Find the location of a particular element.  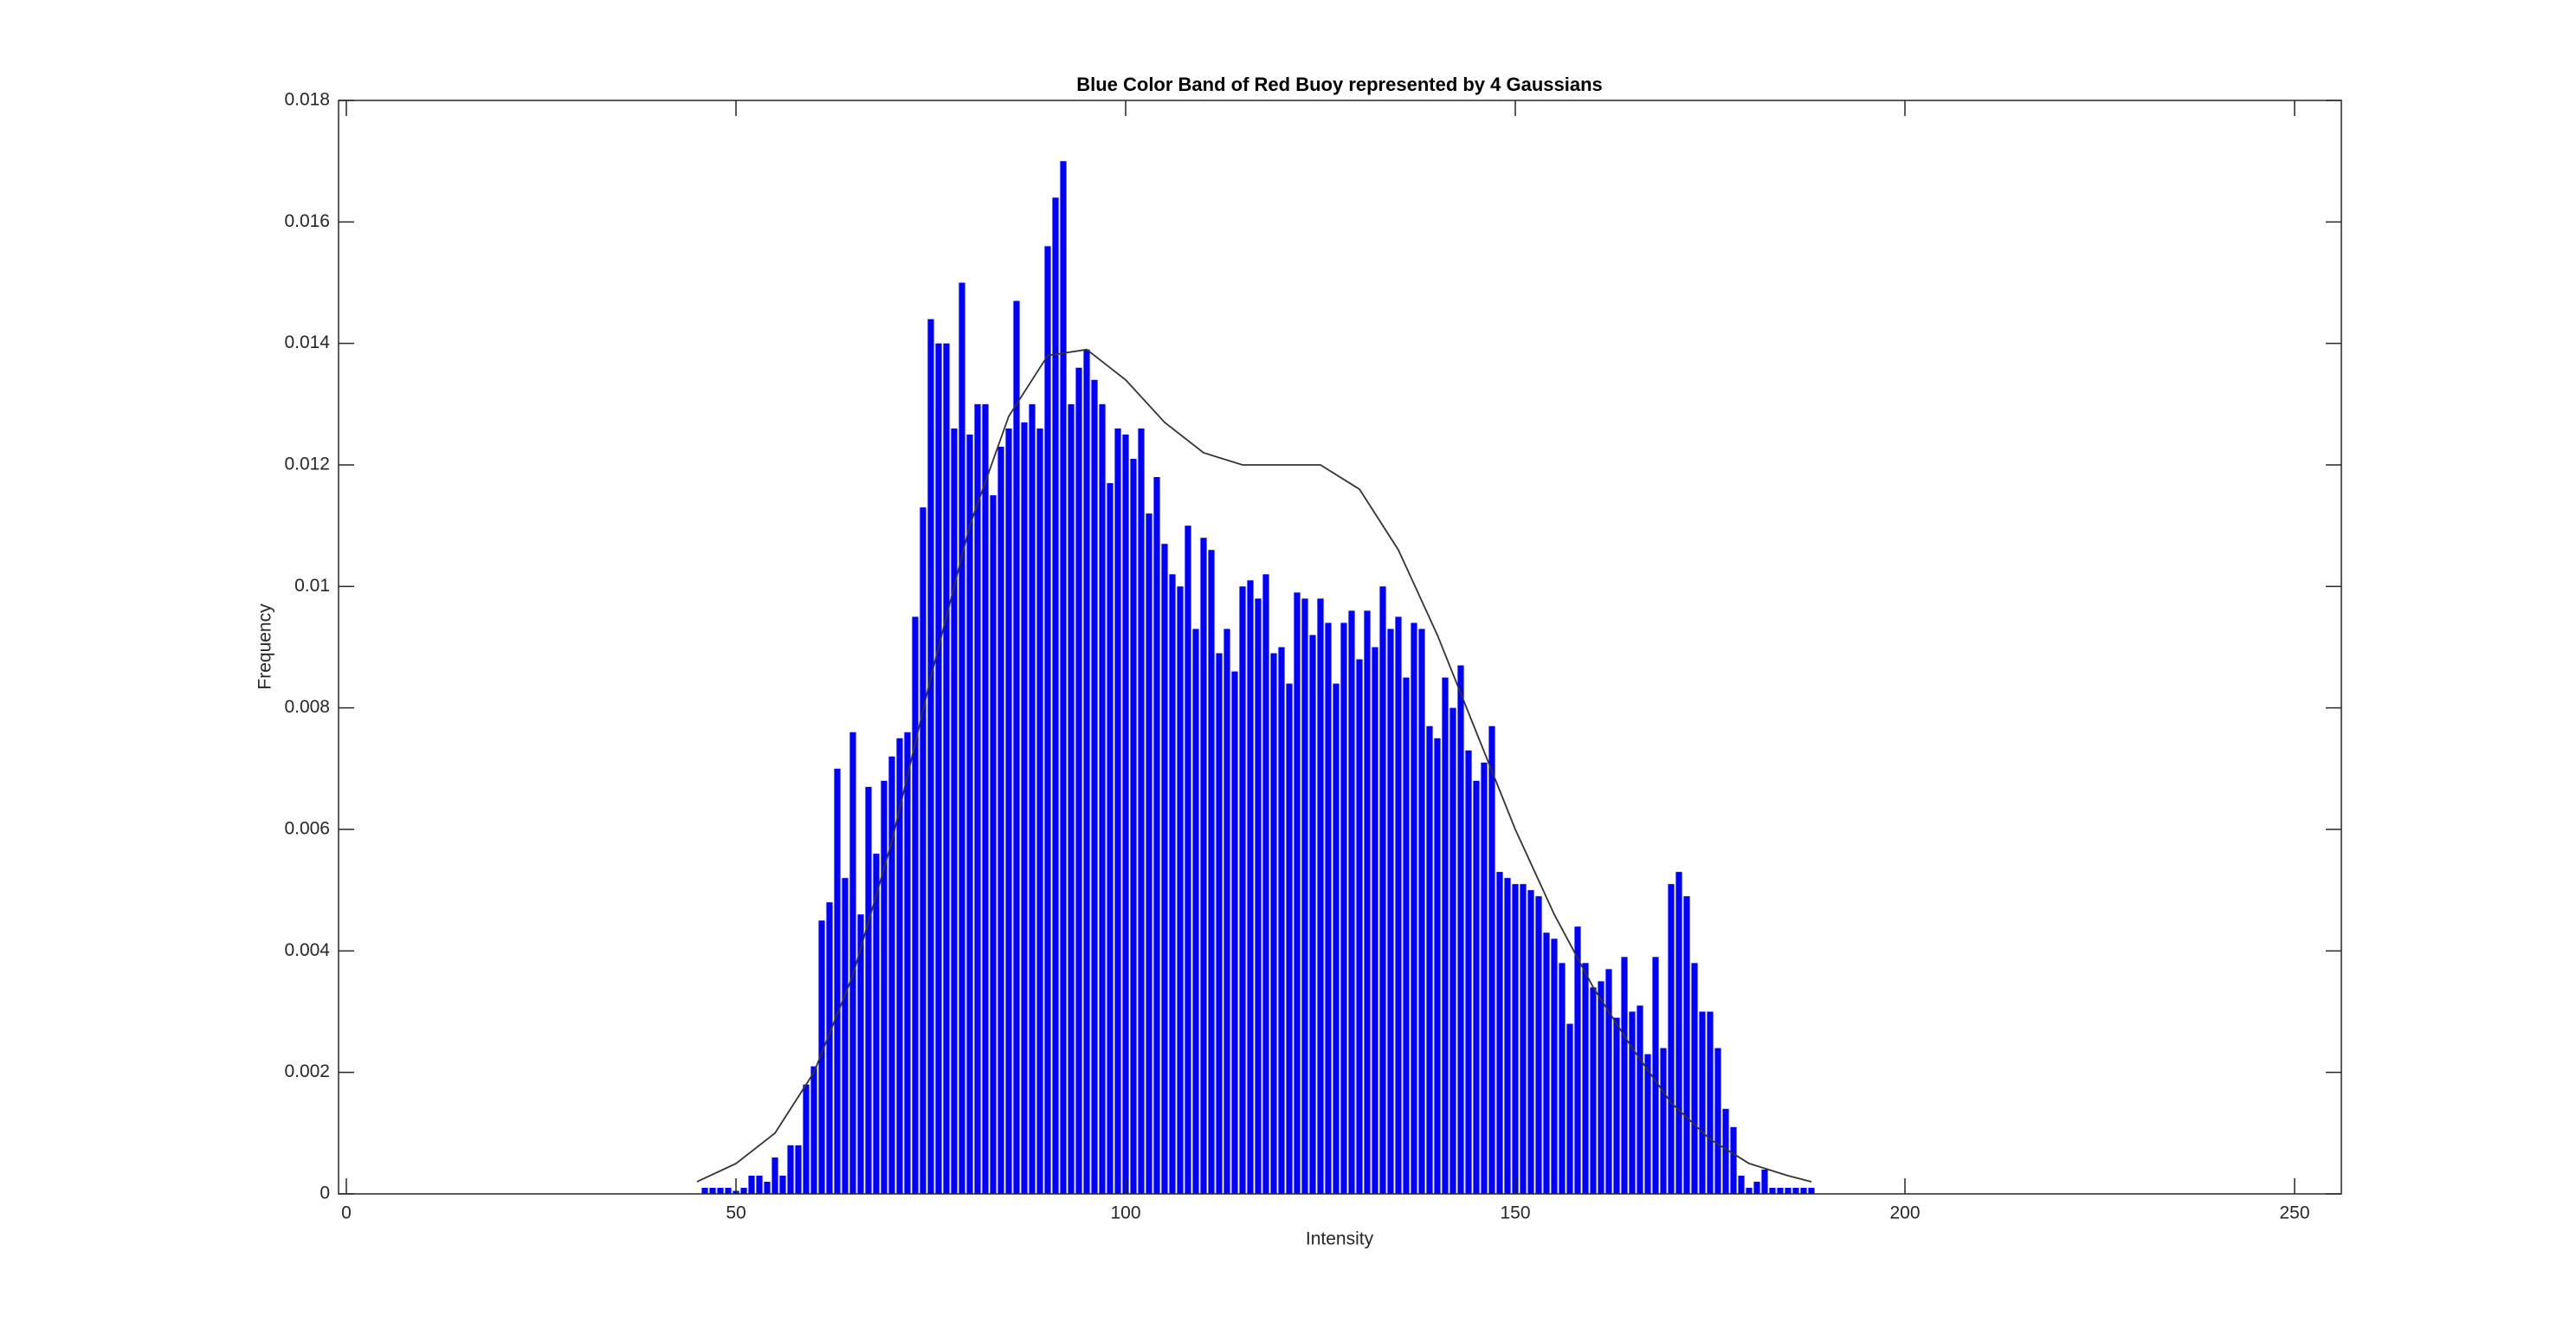

y-tick-label: 0.012 is located at coordinates (307, 465).